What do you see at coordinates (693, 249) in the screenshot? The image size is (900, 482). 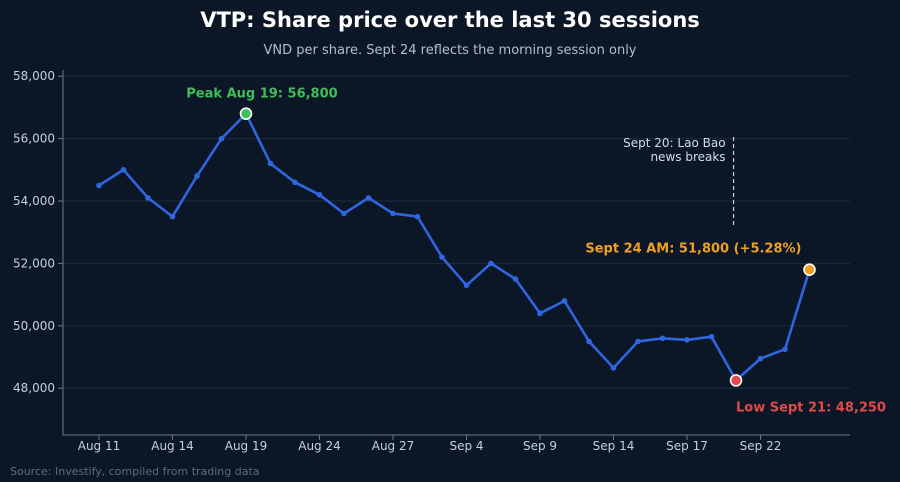 I see `highlight-label: Sept 24 AM: 51,800 (+5.28%)` at bounding box center [693, 249].